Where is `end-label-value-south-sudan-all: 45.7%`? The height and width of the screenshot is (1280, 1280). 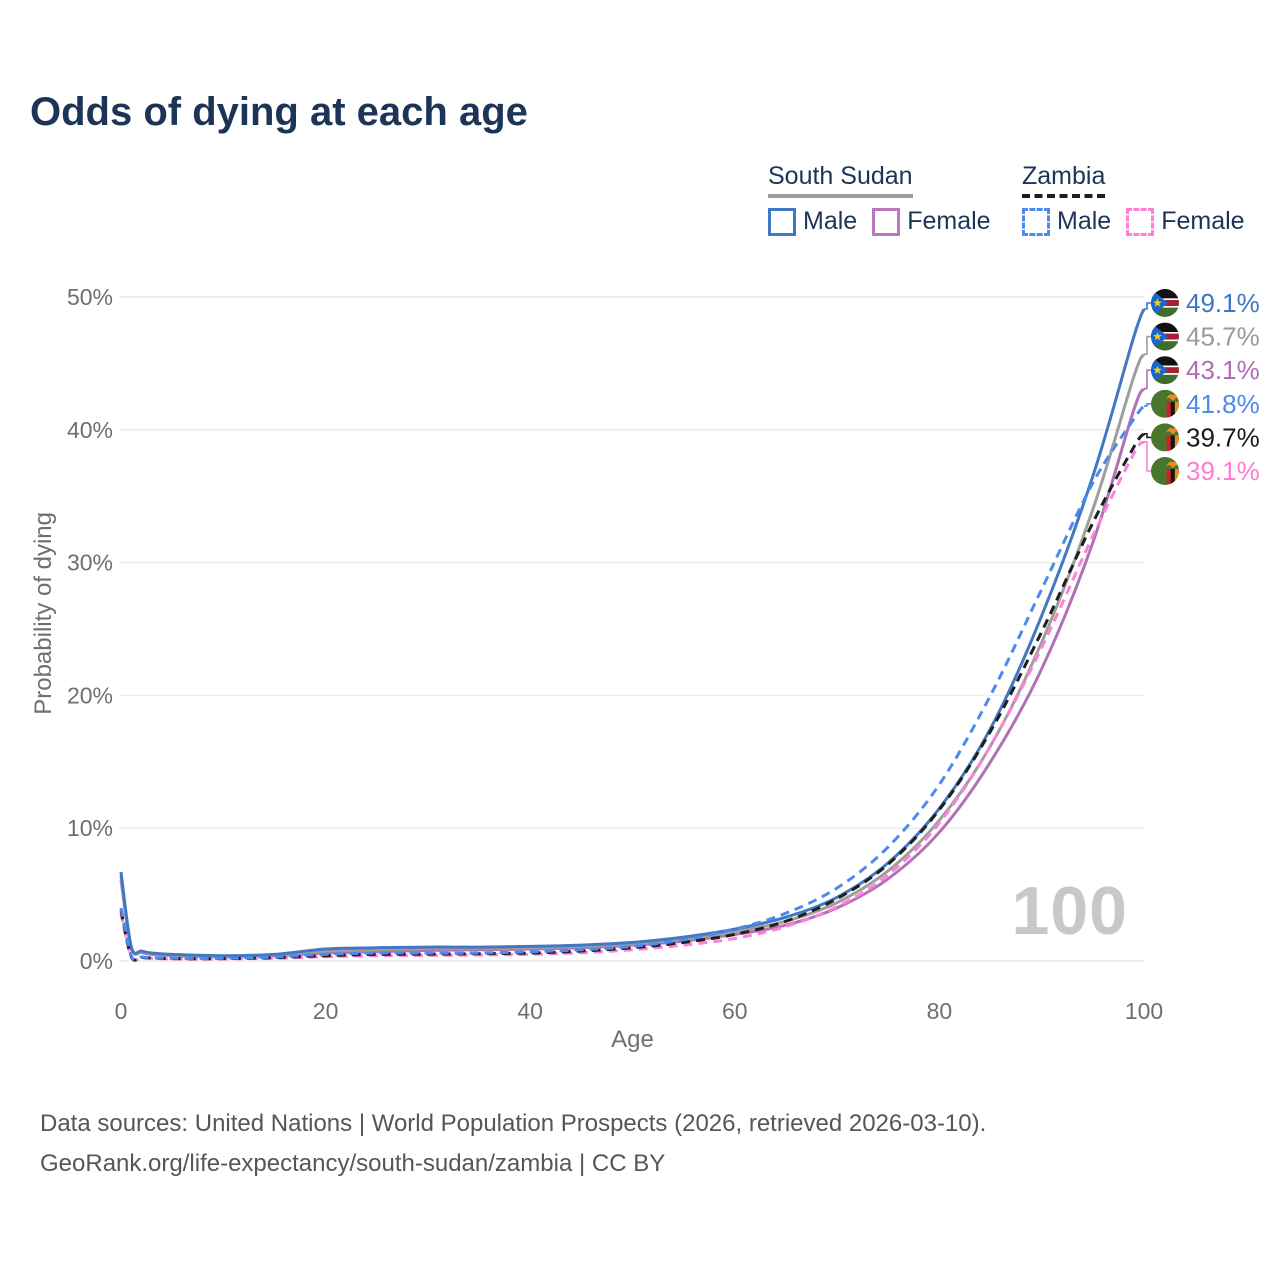
end-label-value-south-sudan-all: 45.7% is located at coordinates (1223, 337).